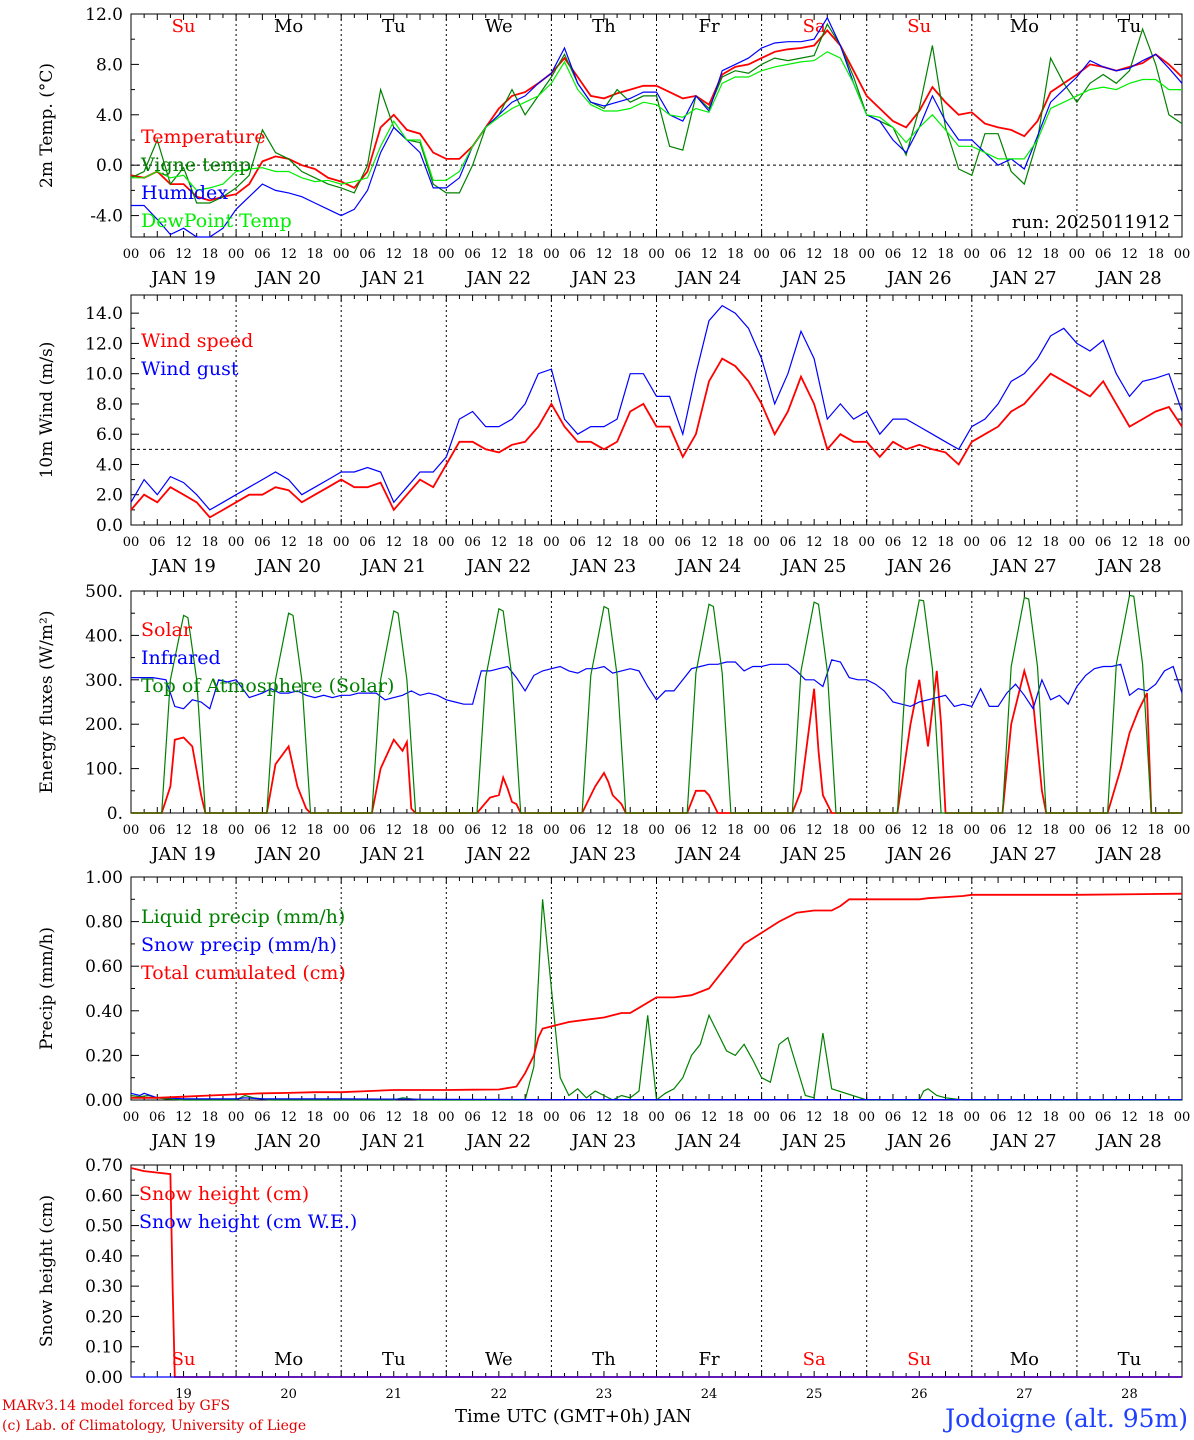  I want to click on legend-entry: Liquid precip (mm/h), so click(243, 917).